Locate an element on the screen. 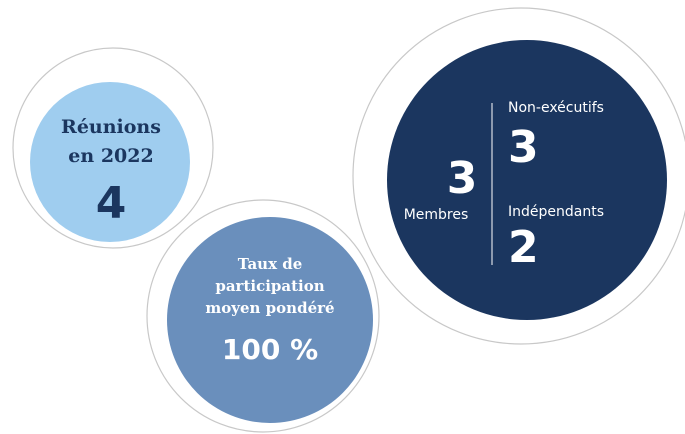 The width and height of the screenshot is (685, 434). label: Taux de is located at coordinates (270, 264).